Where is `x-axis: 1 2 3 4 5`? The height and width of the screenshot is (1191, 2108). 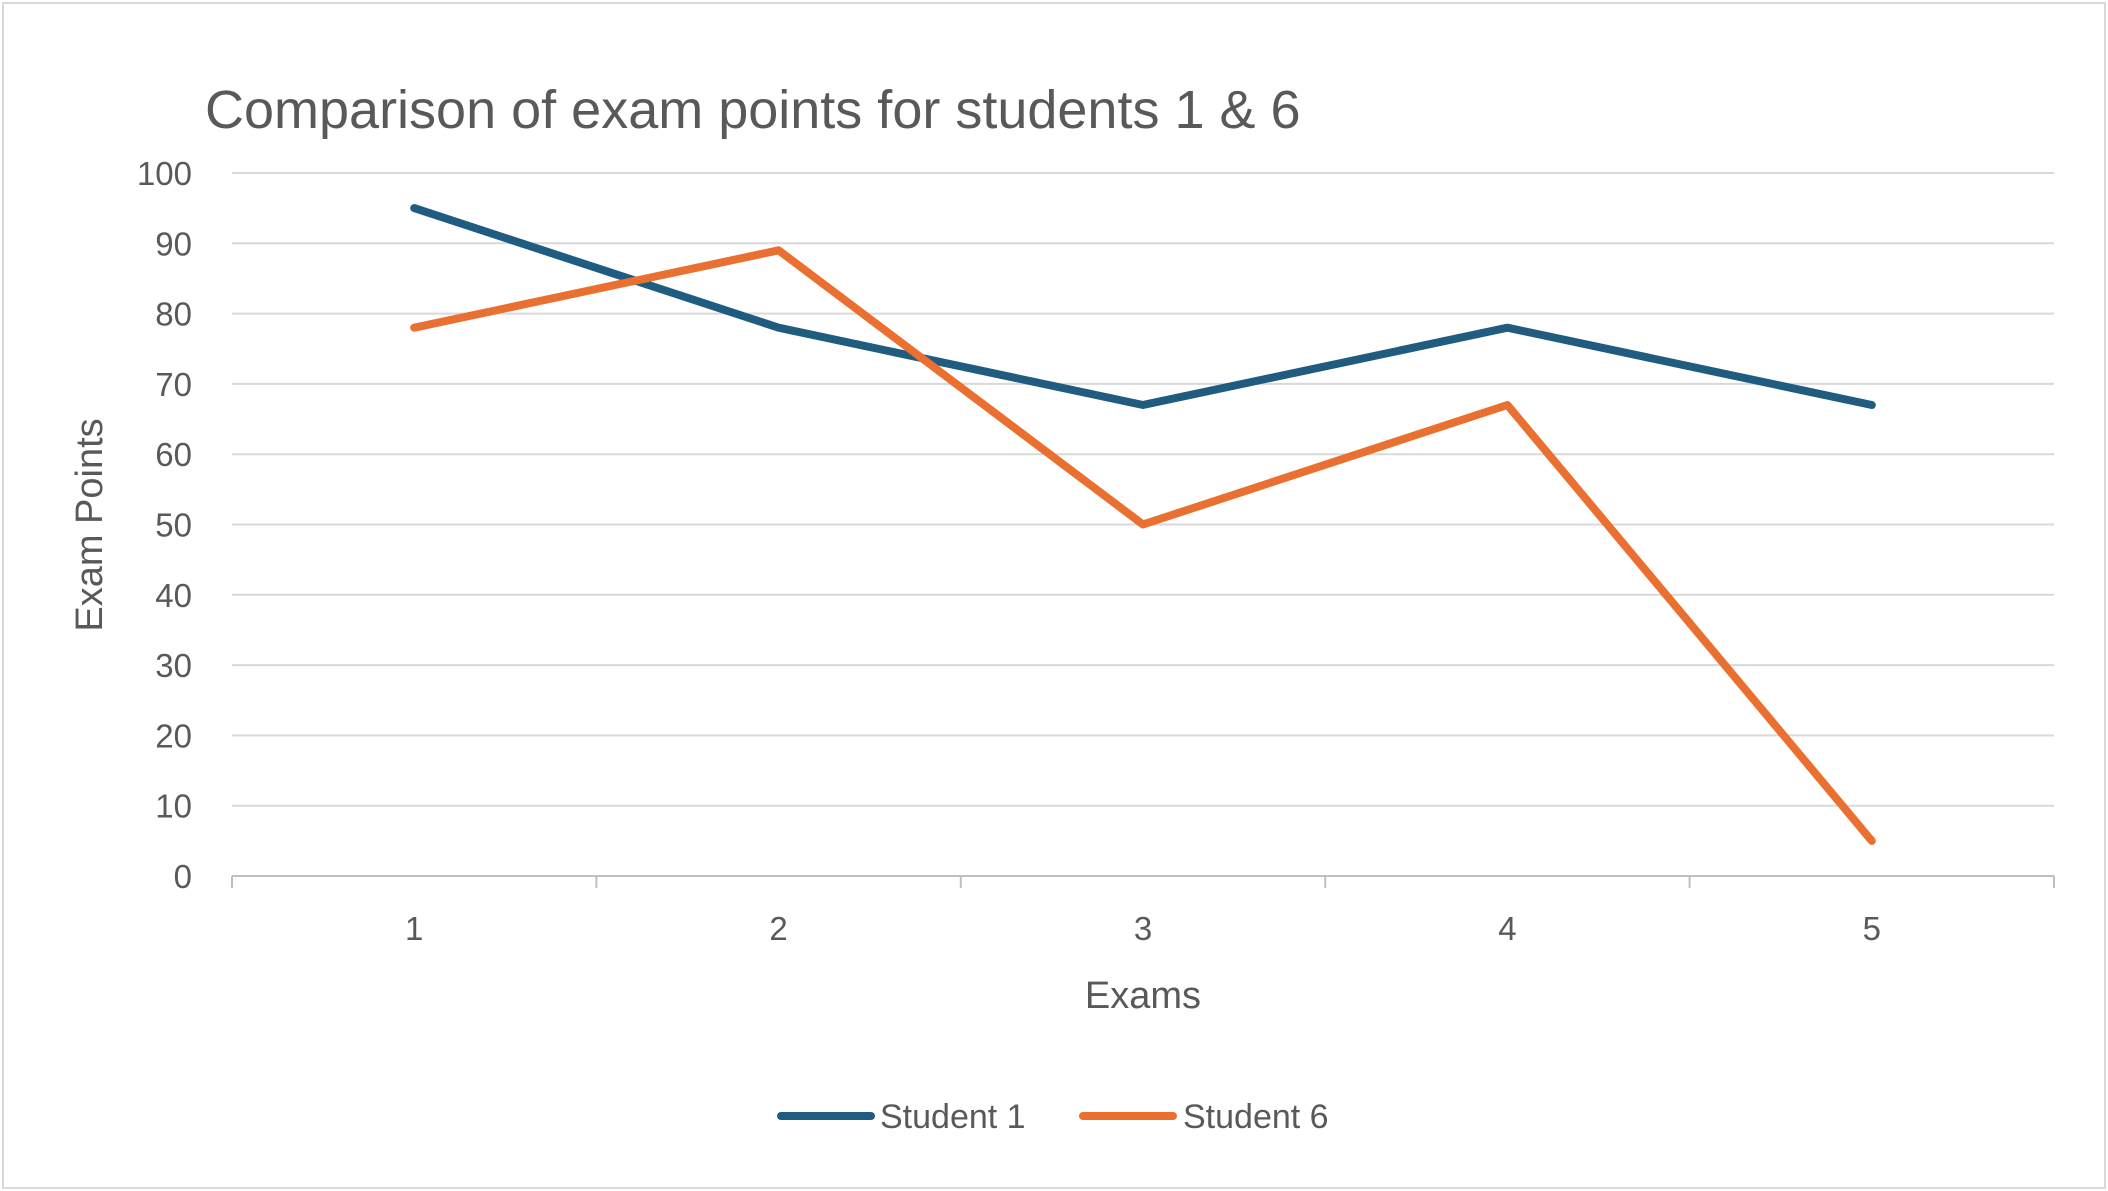
x-axis: 1 2 3 4 5 is located at coordinates (1143, 911).